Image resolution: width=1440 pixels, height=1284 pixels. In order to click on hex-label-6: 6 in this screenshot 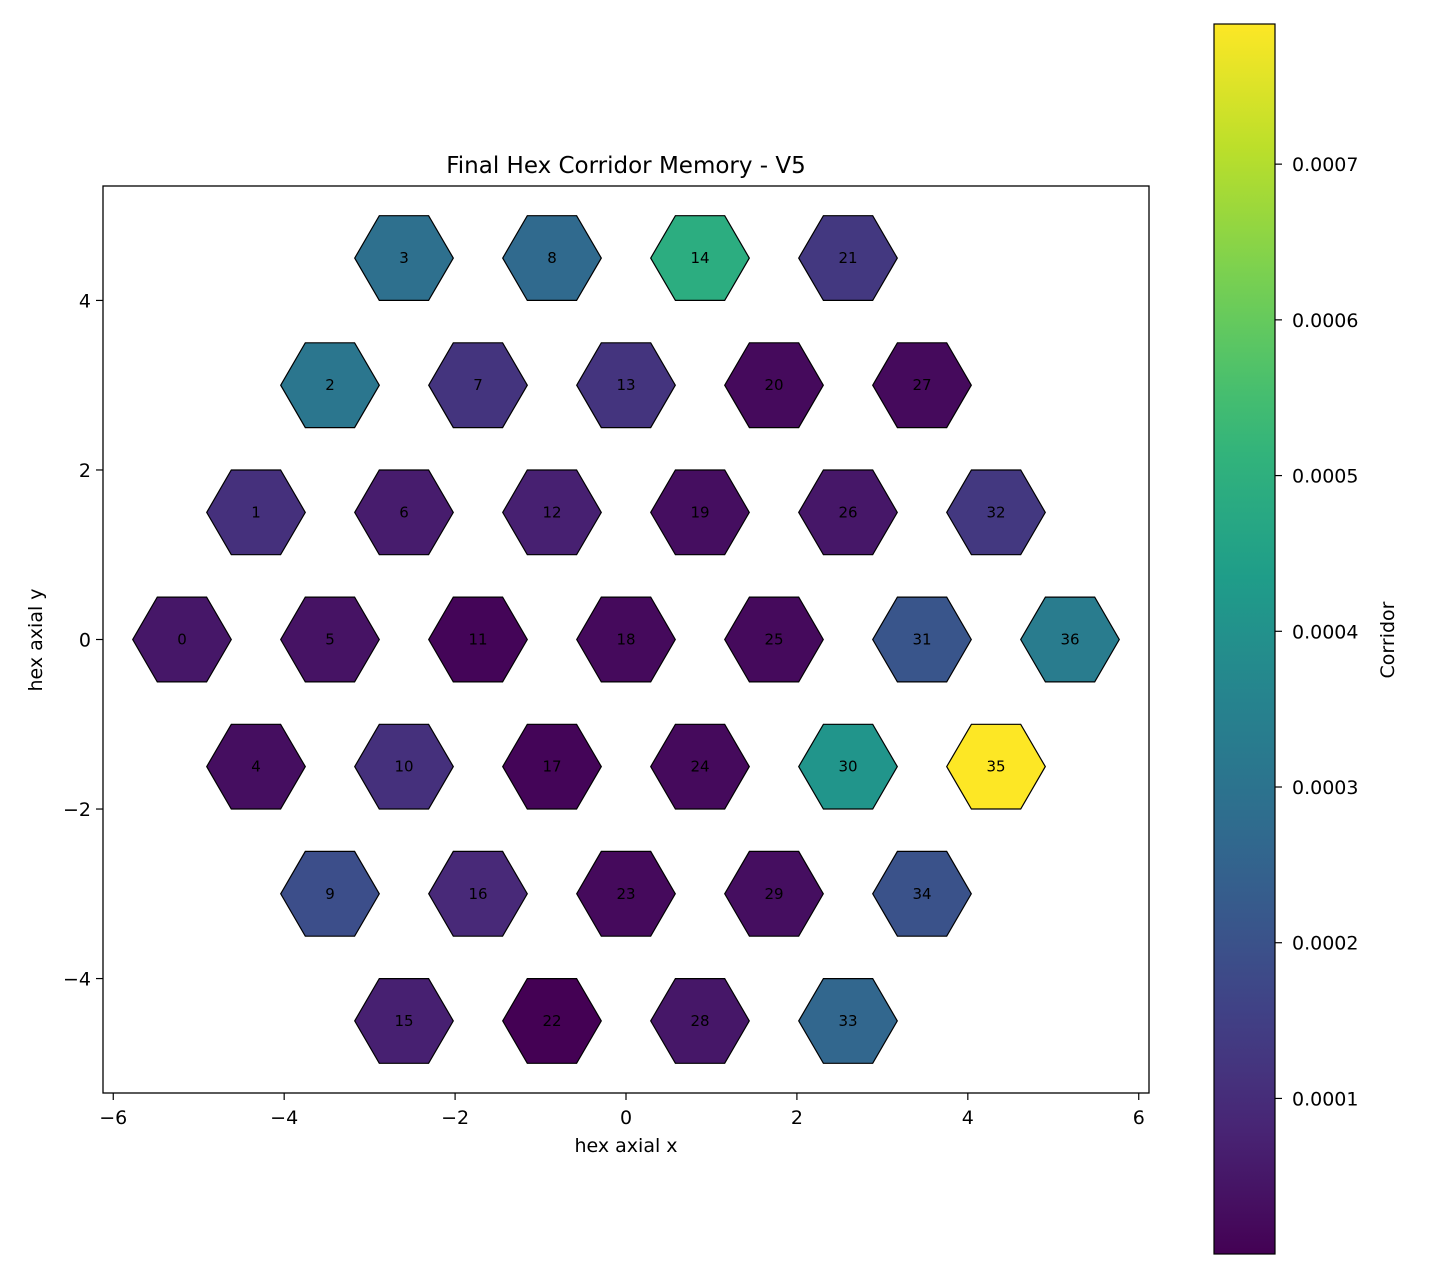, I will do `click(404, 512)`.